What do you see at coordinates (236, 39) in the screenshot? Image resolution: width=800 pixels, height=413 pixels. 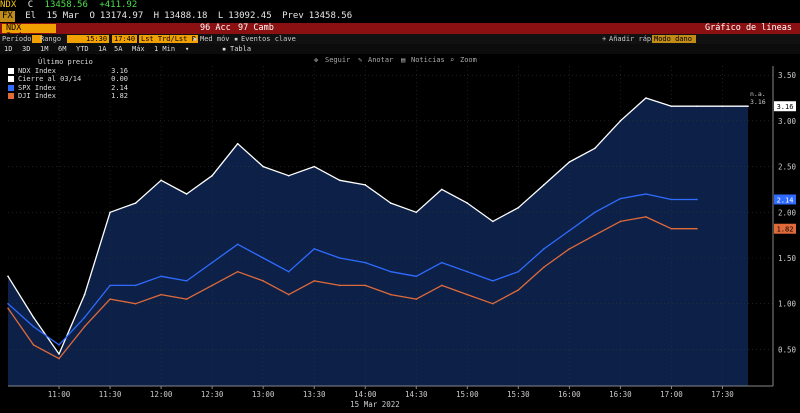 I see `key-events-checkbox: ▪` at bounding box center [236, 39].